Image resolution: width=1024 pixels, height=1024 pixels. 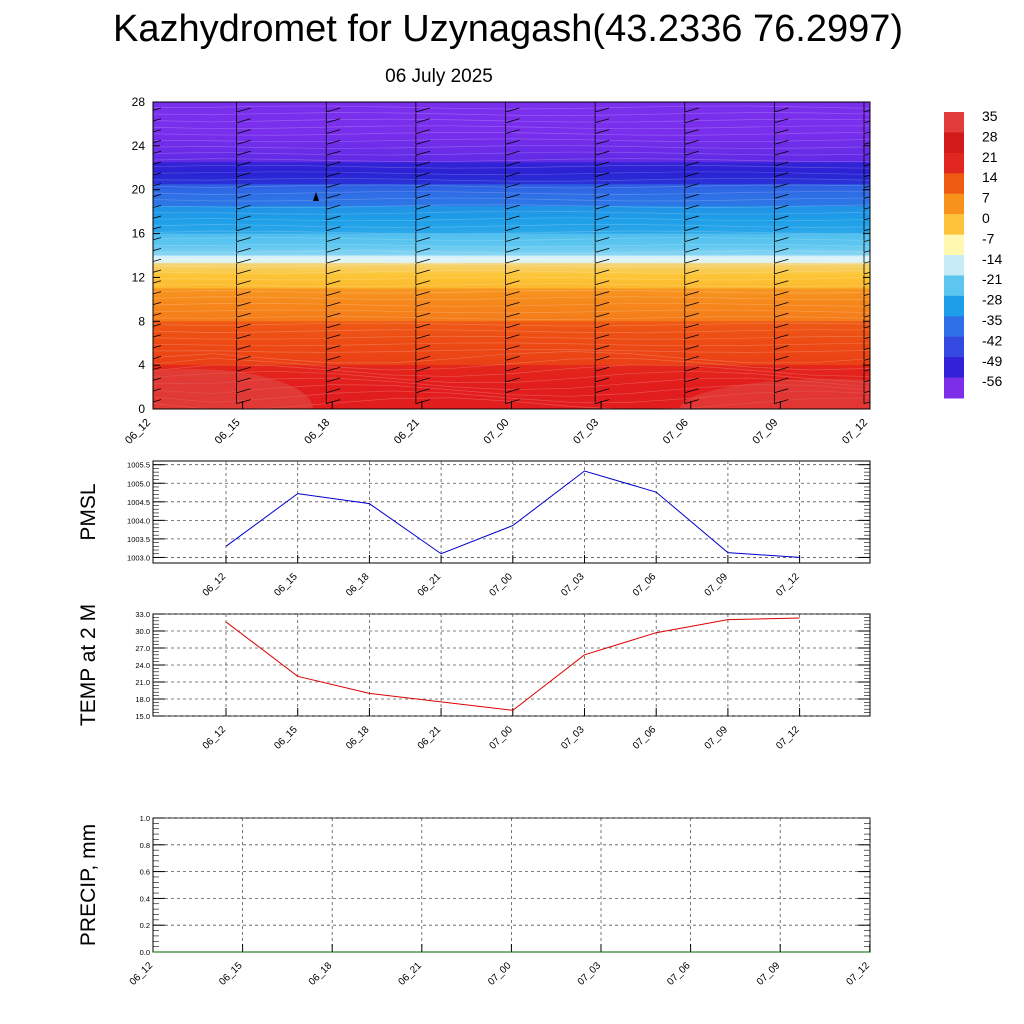 What do you see at coordinates (142, 716) in the screenshot?
I see `y-tick-label: 15.0` at bounding box center [142, 716].